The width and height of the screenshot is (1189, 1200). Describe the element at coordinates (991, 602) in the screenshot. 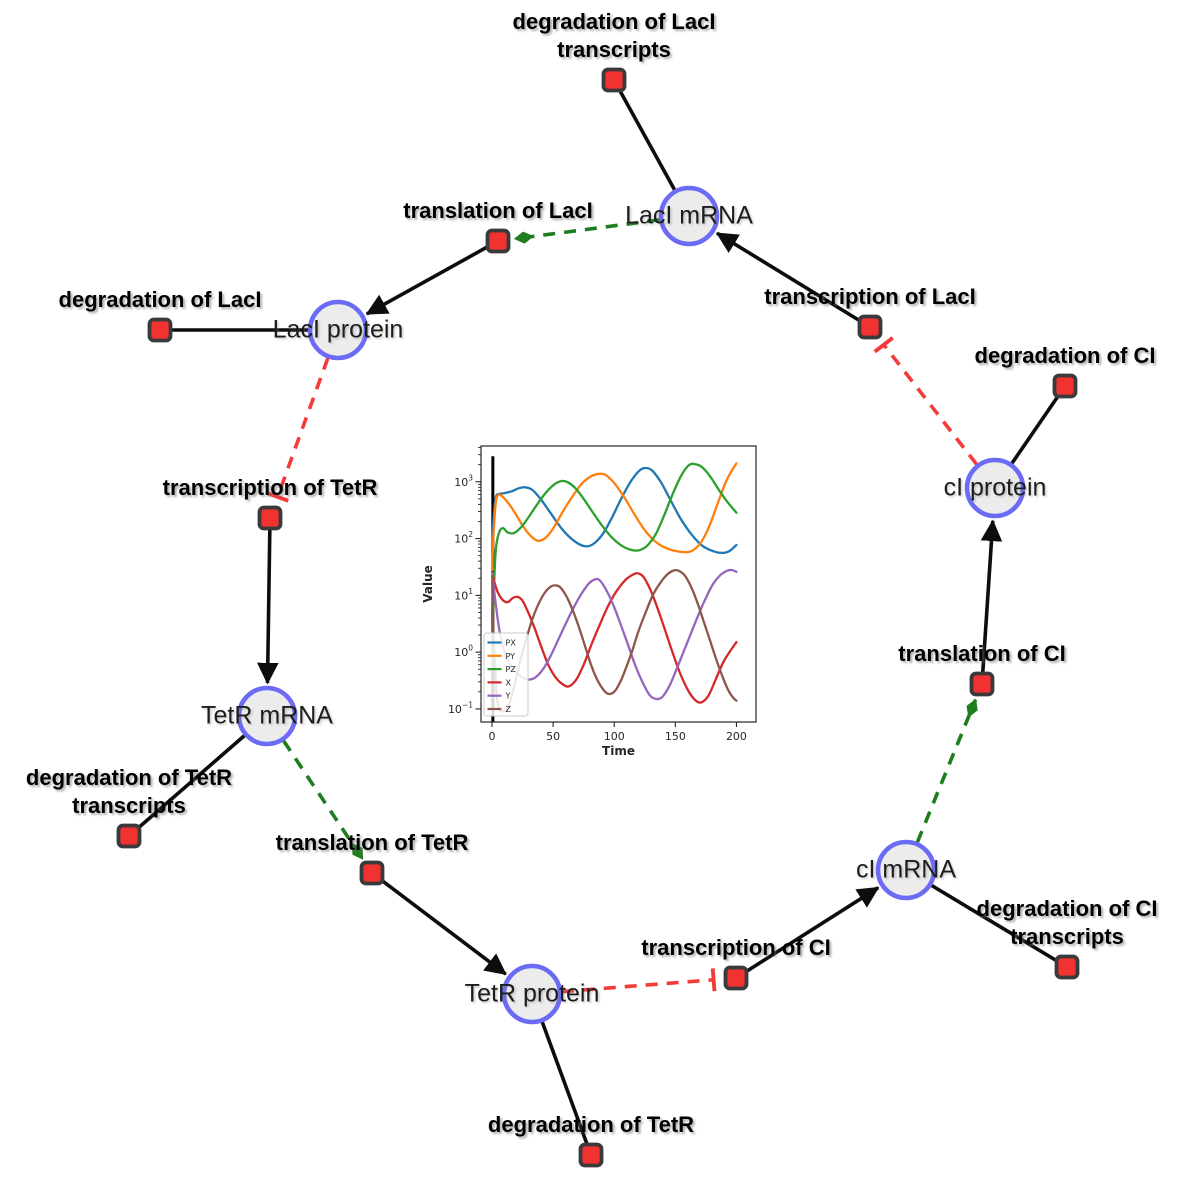

I see `edge-product-transl_ci-ci_protein` at that location.